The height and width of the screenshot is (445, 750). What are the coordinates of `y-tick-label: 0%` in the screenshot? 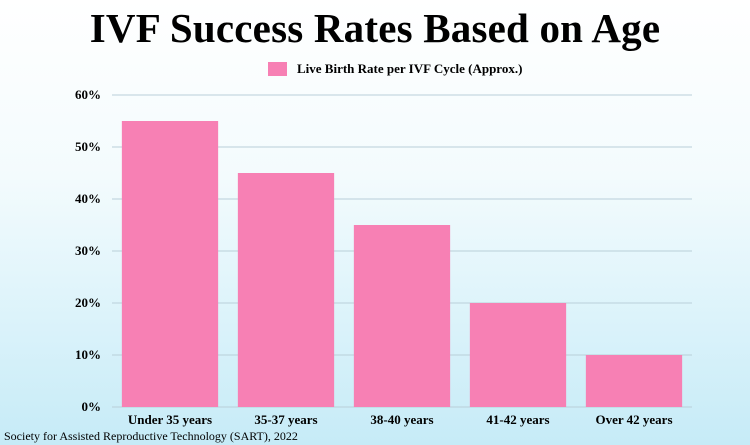 It's located at (92, 406).